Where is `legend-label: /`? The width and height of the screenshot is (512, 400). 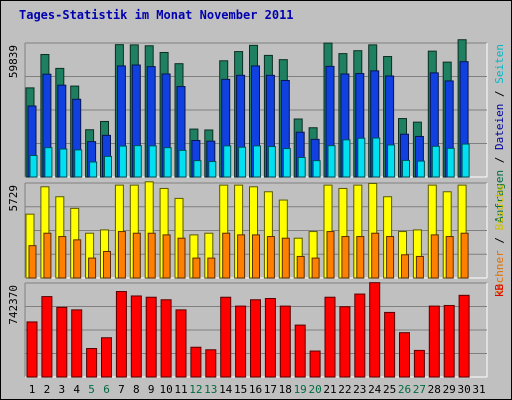 legend-label: / is located at coordinates (499, 240).